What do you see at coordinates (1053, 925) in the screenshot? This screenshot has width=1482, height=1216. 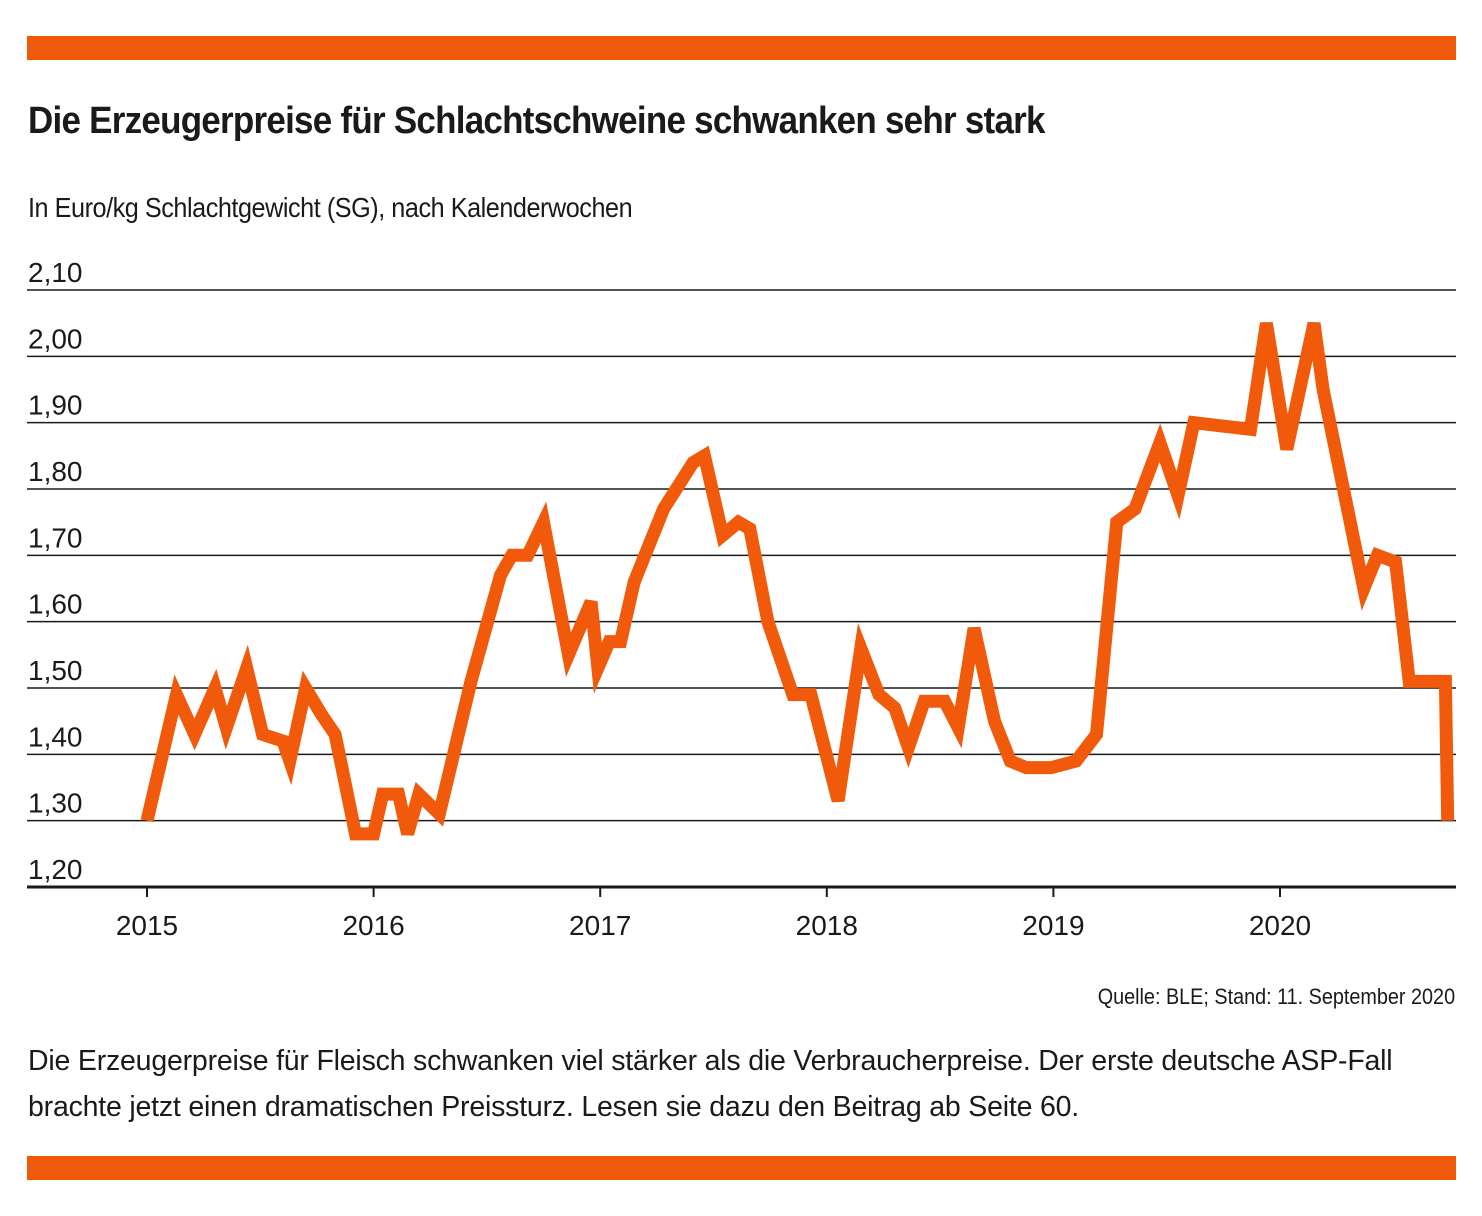 I see `x-tick-label: 2019` at bounding box center [1053, 925].